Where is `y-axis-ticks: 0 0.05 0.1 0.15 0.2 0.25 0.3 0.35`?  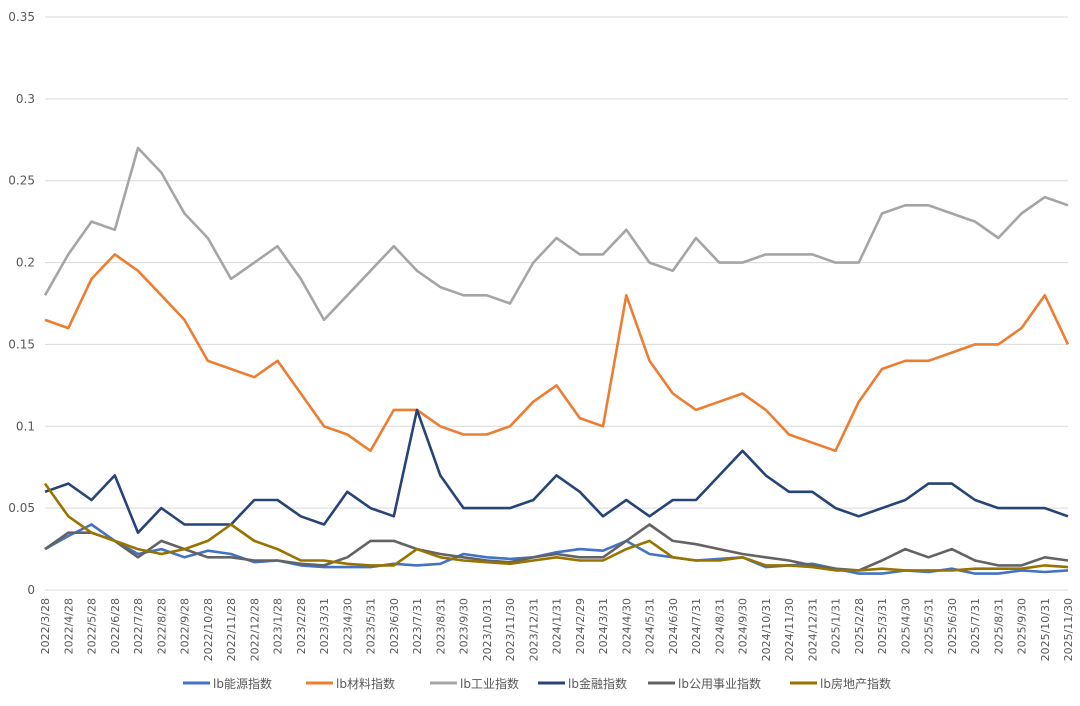 y-axis-ticks: 0 0.05 0.1 0.15 0.2 0.25 0.3 0.35 is located at coordinates (21, 303).